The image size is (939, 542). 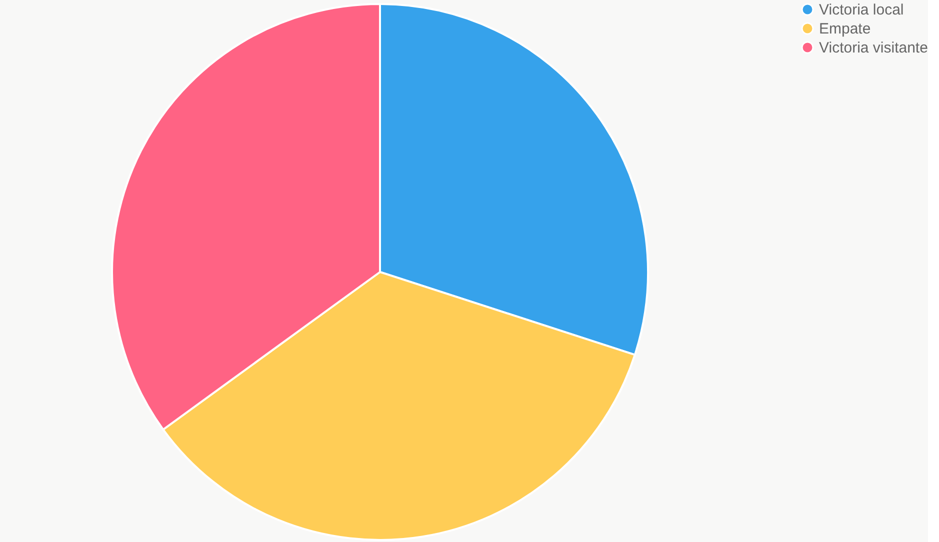 What do you see at coordinates (845, 29) in the screenshot?
I see `legend-label: Empate` at bounding box center [845, 29].